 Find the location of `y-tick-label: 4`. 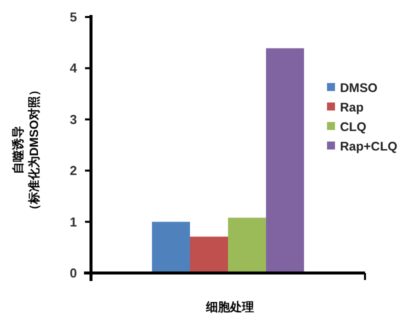

y-tick-label: 4 is located at coordinates (74, 68).